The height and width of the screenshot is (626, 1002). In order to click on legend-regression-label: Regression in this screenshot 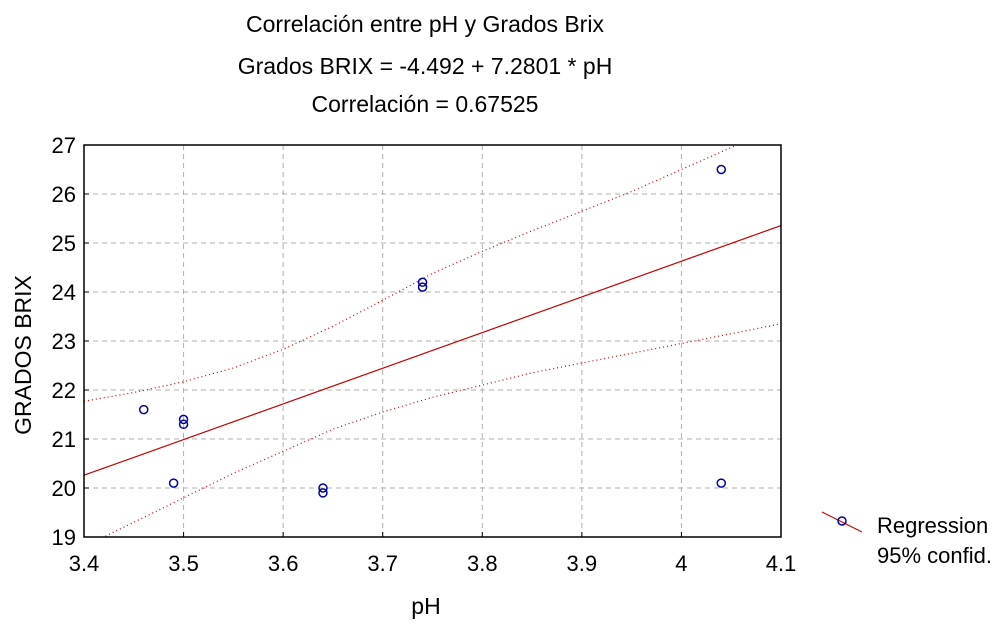, I will do `click(932, 525)`.